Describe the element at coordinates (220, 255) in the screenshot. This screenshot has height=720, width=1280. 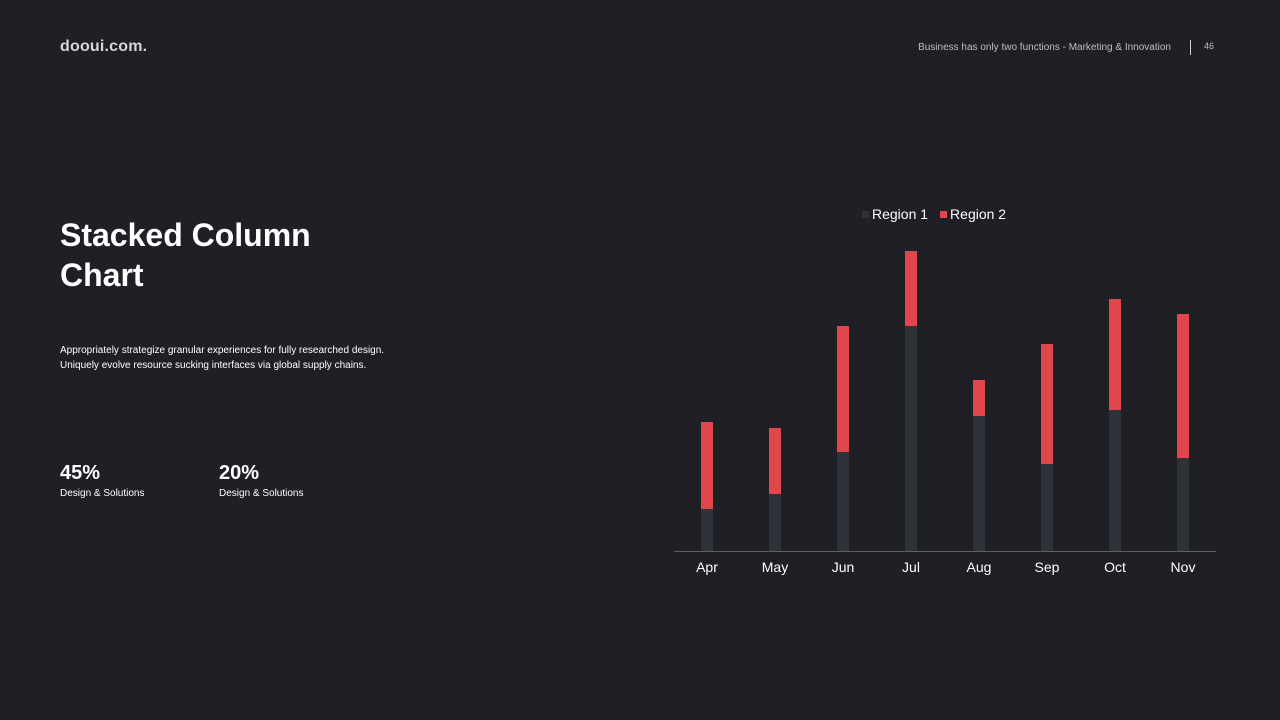
I see `page-title: Stacked Column Chart` at that location.